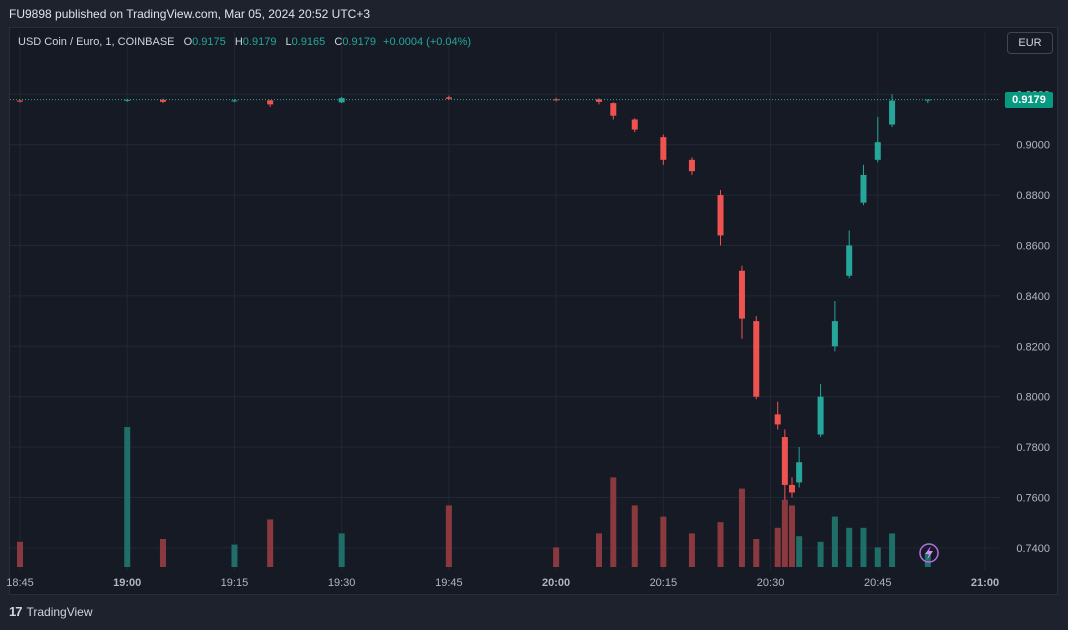 The width and height of the screenshot is (1068, 630). I want to click on high-value: 0.9179, so click(259, 42).